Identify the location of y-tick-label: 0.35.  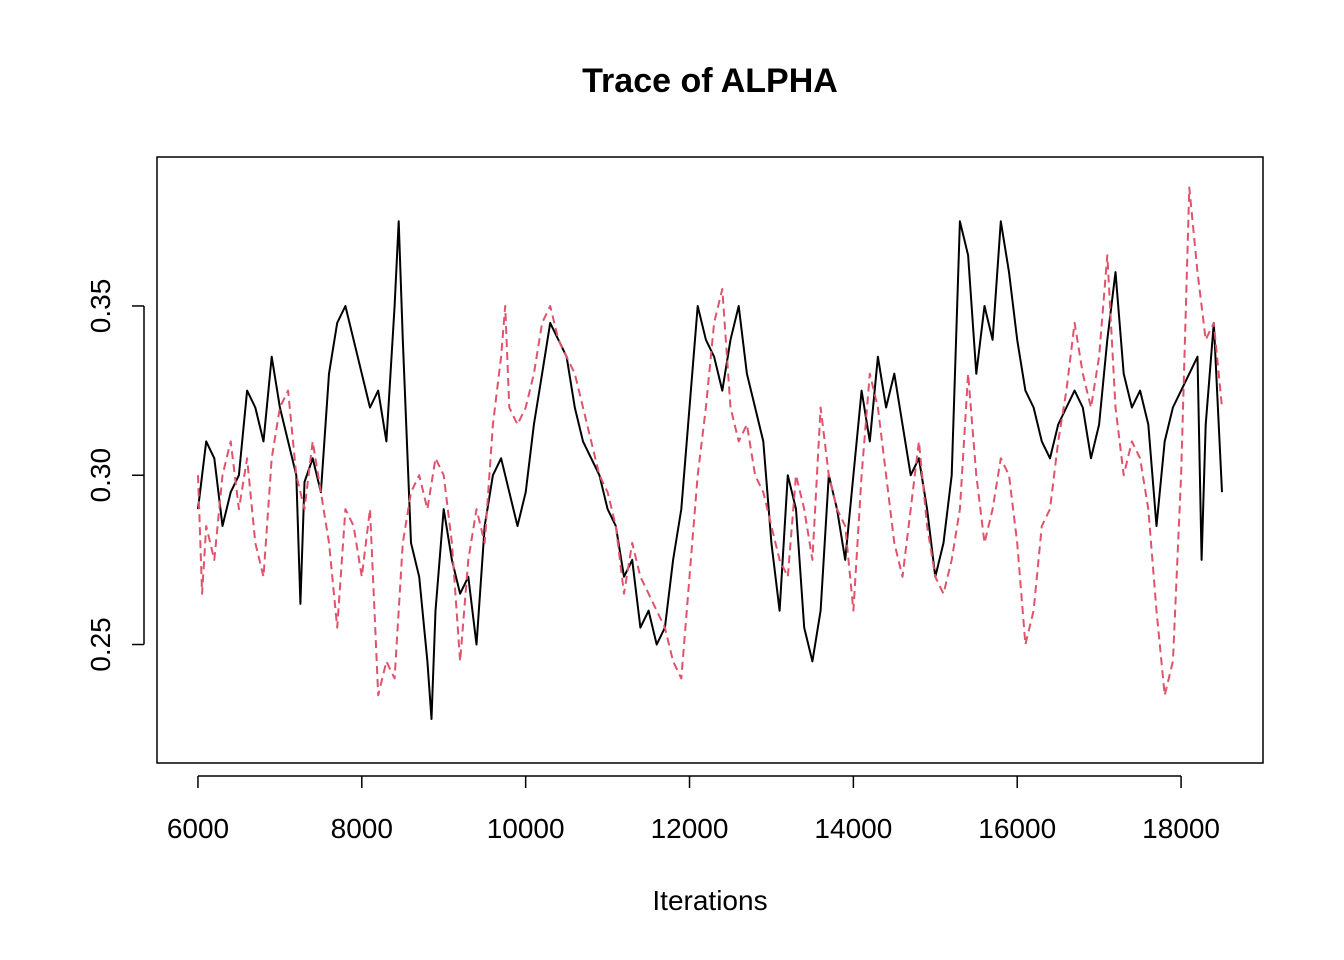
(100, 306).